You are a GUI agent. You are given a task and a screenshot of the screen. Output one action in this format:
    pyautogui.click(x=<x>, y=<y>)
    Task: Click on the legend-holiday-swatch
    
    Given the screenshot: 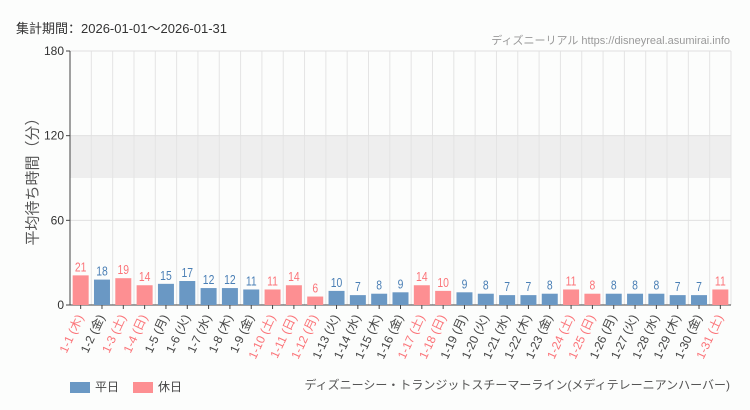 What is the action you would take?
    pyautogui.click(x=143, y=388)
    